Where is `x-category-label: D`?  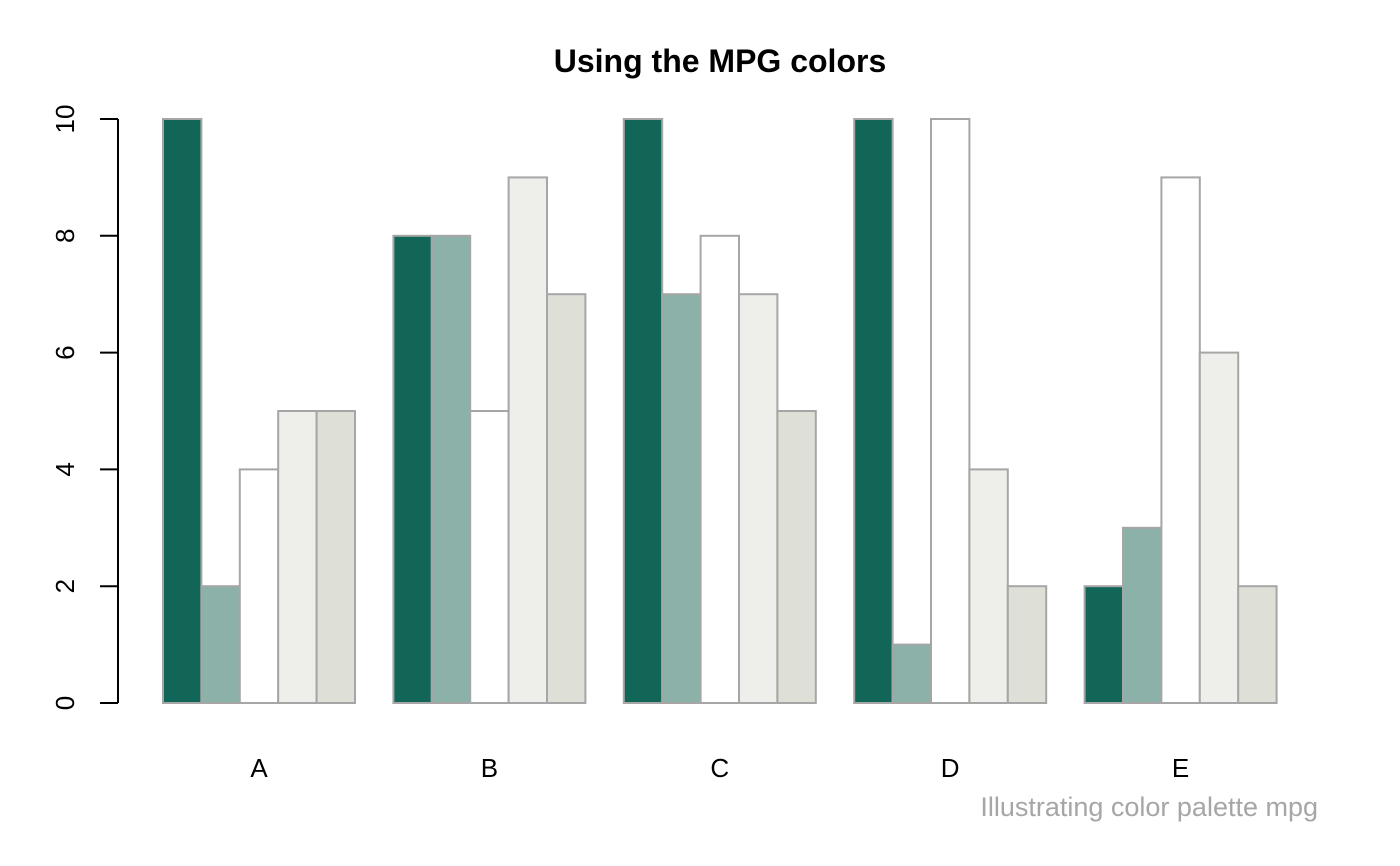 x-category-label: D is located at coordinates (950, 768).